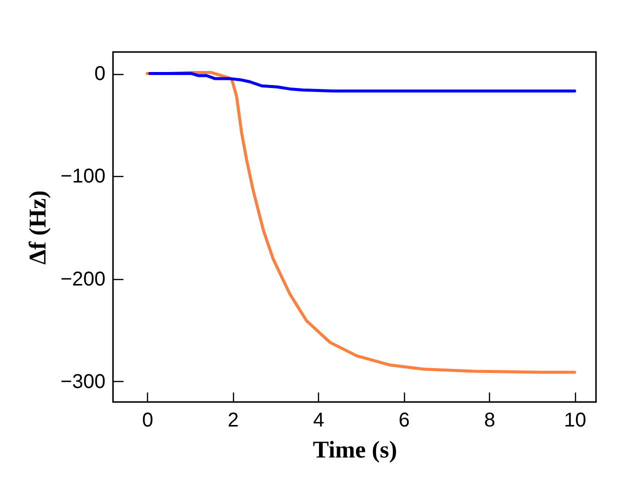 This screenshot has width=640, height=489. I want to click on line-series, so click(362, 82).